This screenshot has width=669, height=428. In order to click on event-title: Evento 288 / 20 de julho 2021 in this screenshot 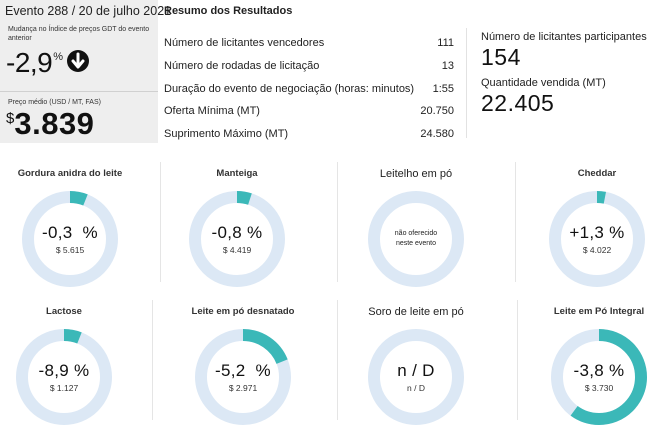, I will do `click(88, 11)`.